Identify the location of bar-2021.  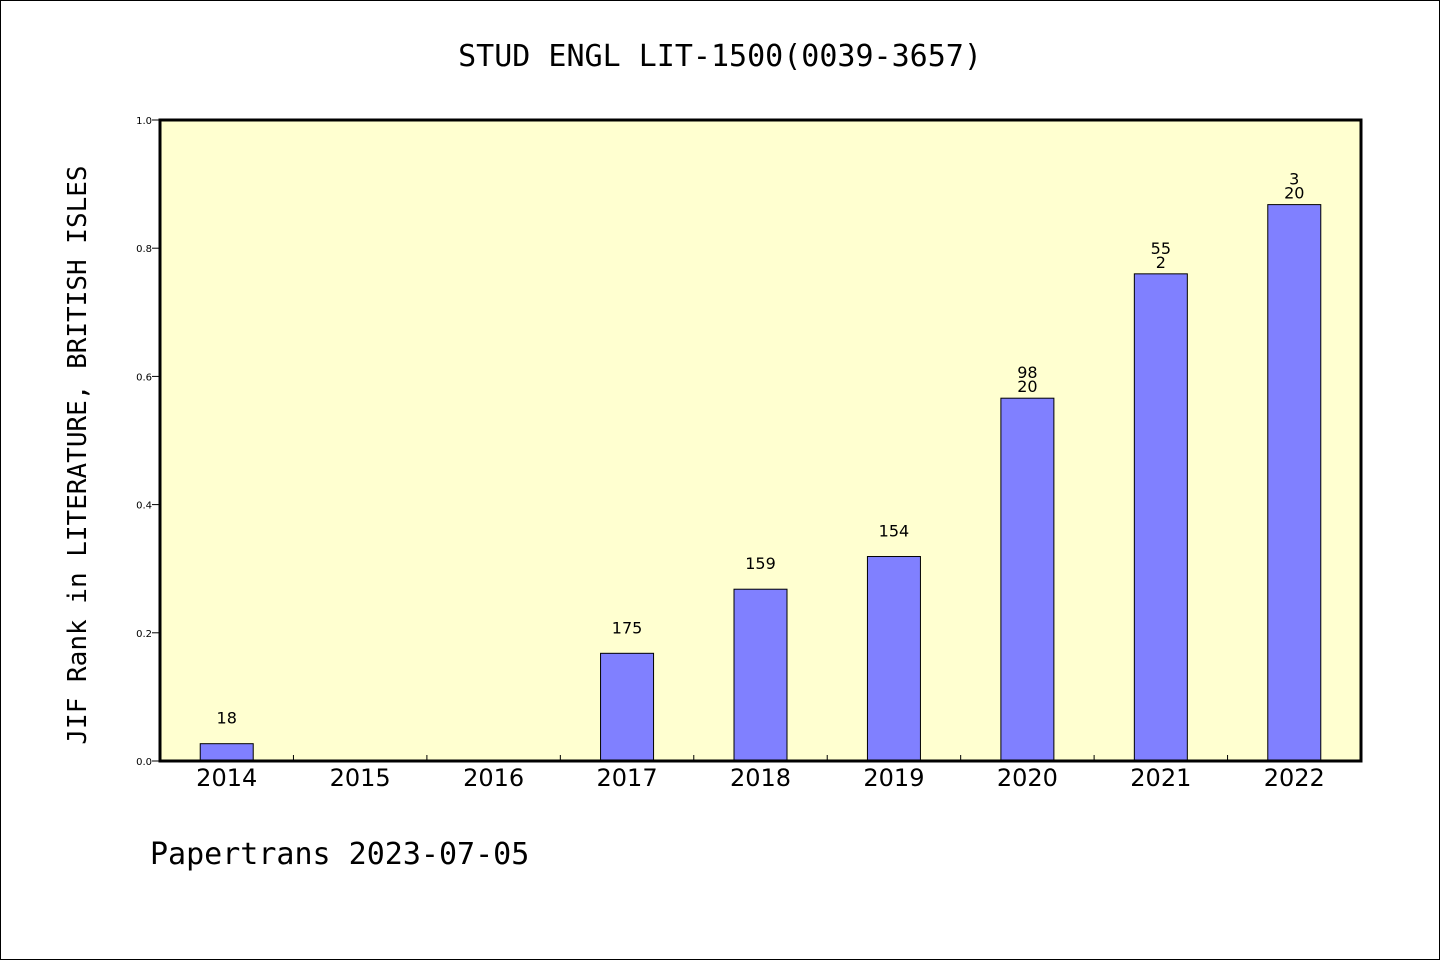
(1160, 517).